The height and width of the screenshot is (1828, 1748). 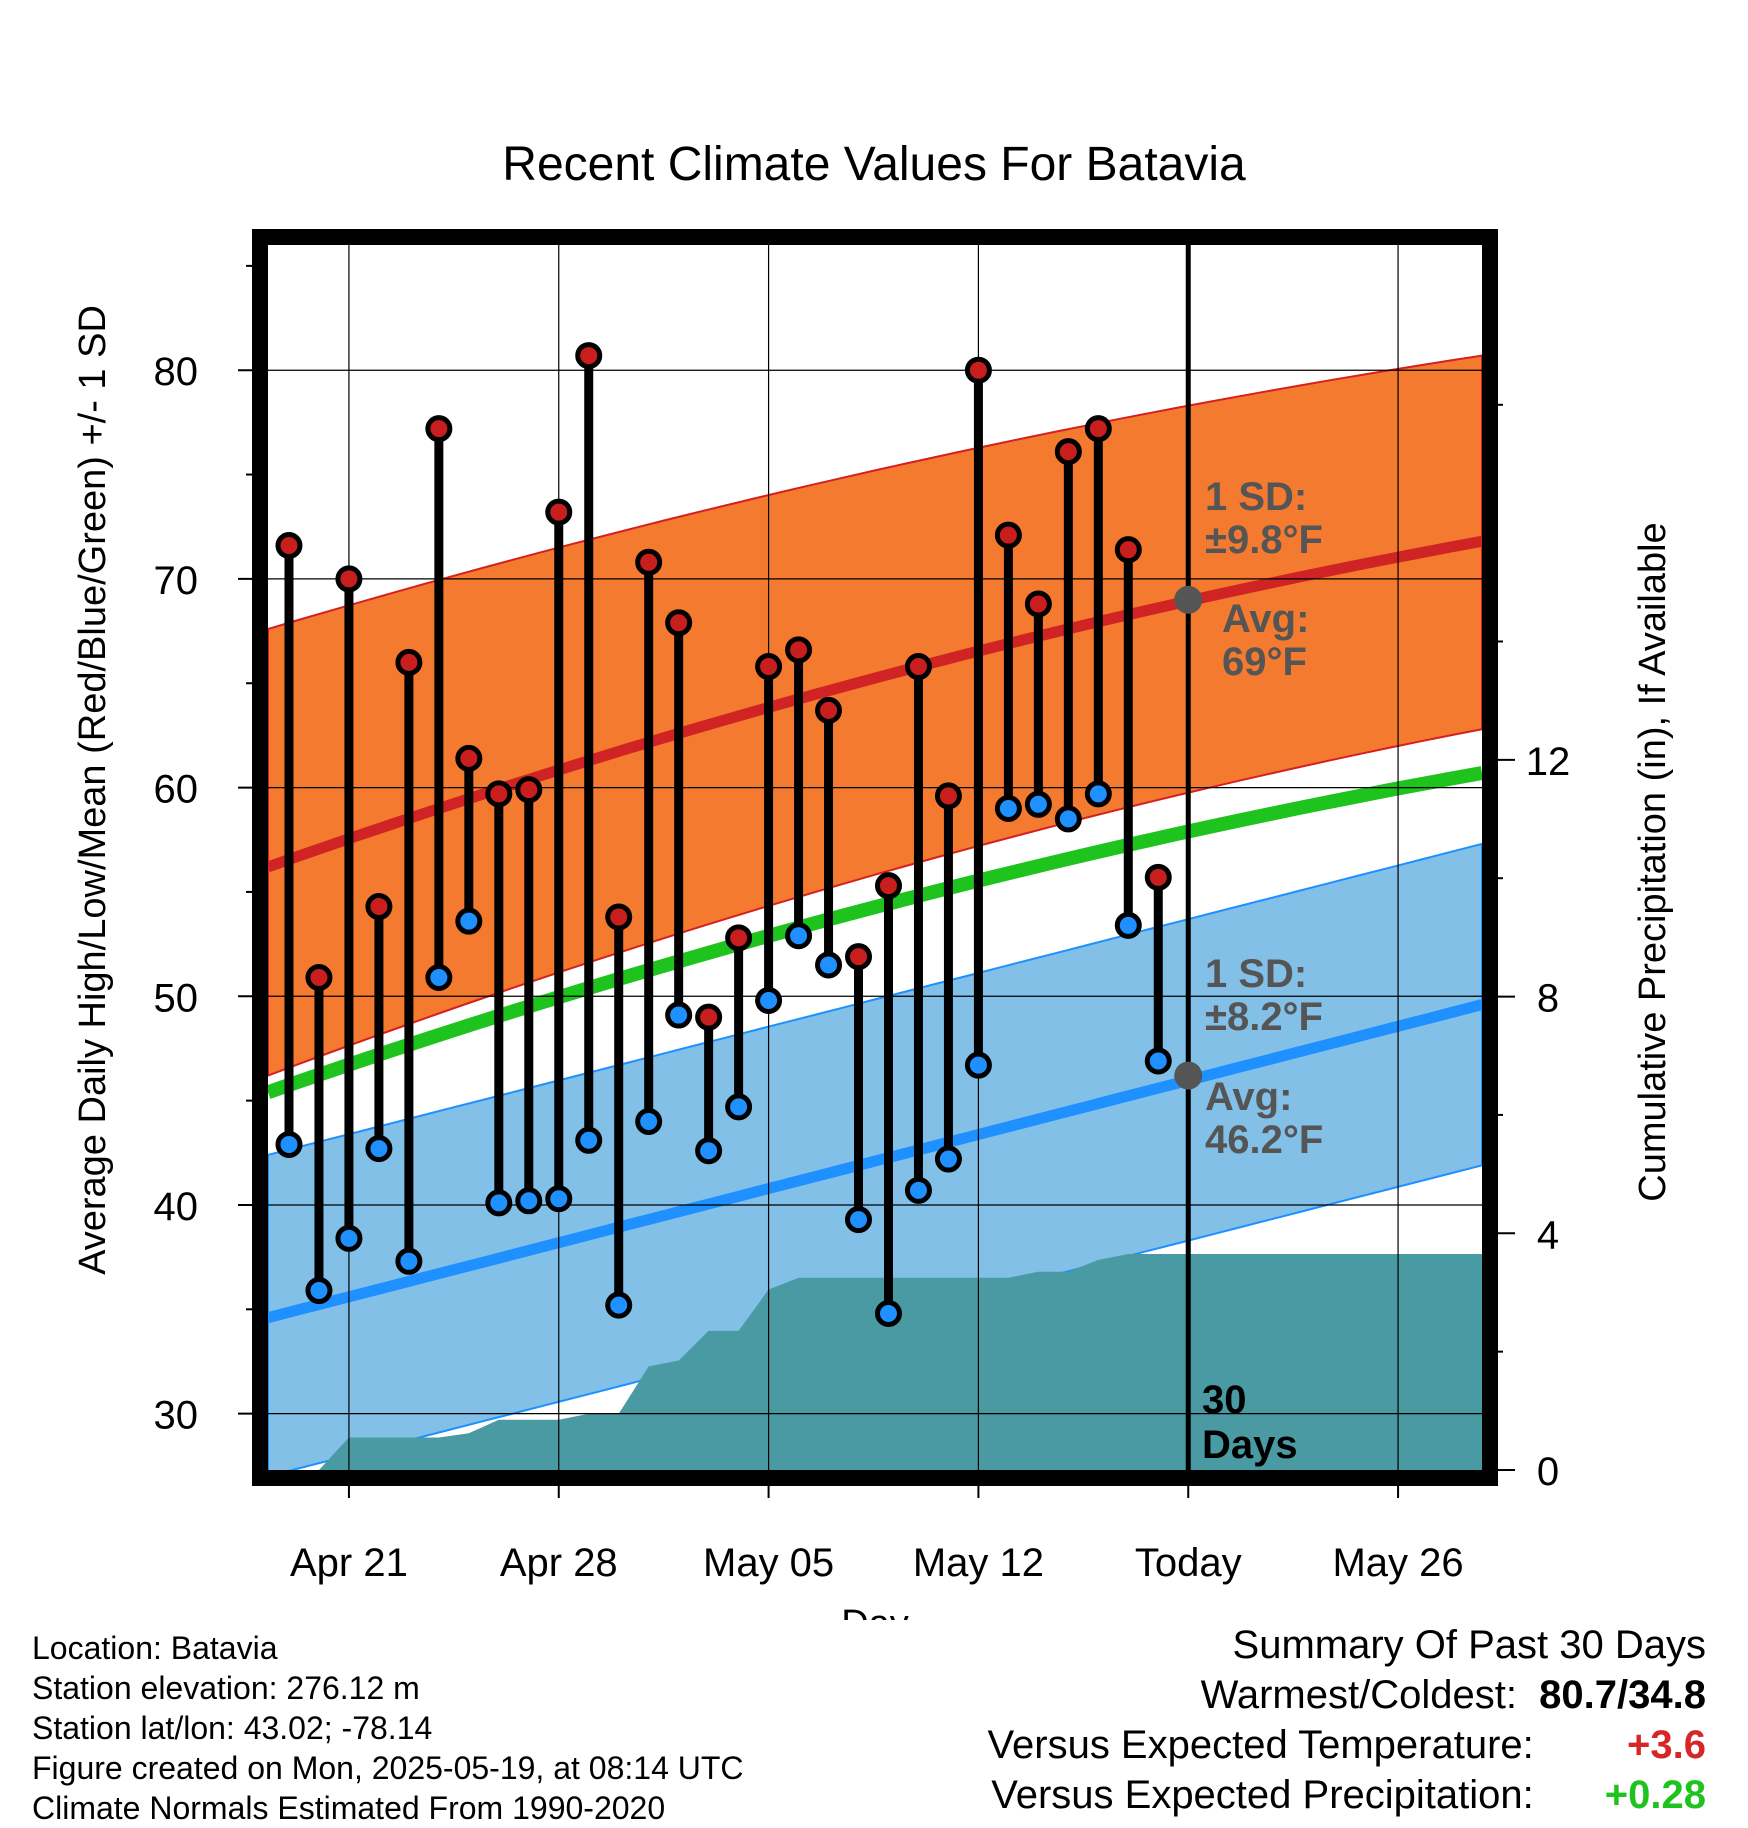 I want to click on high-sd-label: 1 SD:, so click(x=1256, y=497).